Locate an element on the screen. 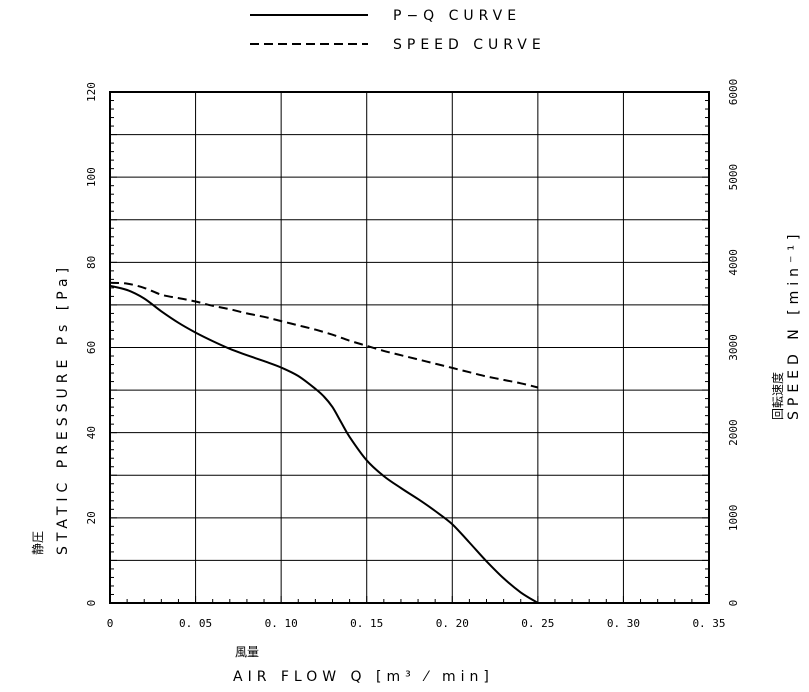 The height and width of the screenshot is (692, 809). y-right-tick-label: 1000 is located at coordinates (733, 518).